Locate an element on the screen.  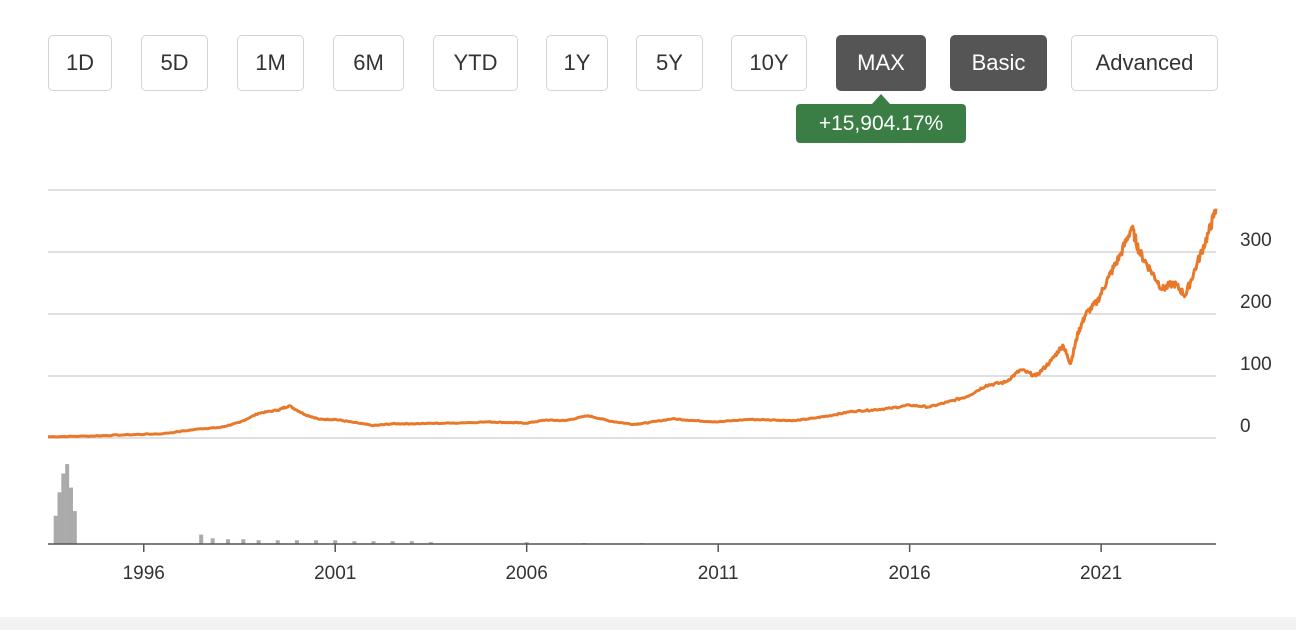
volume-bars is located at coordinates (348, 504).